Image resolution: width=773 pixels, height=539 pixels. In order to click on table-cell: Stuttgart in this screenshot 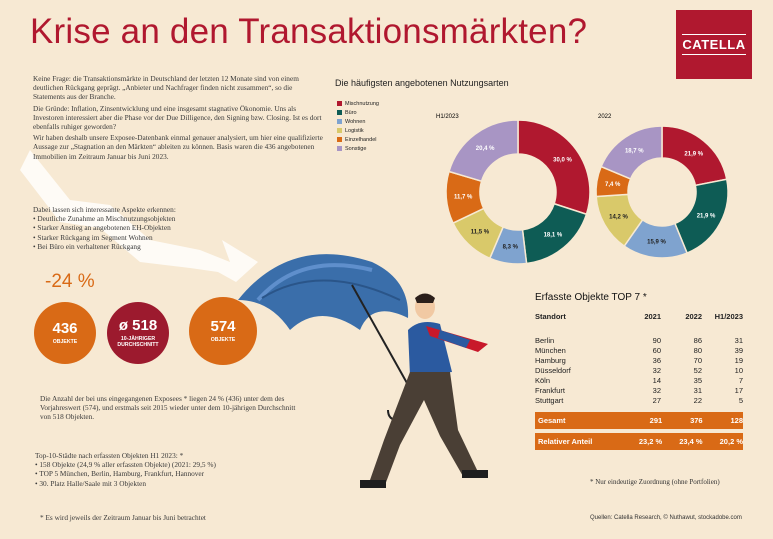, I will do `click(549, 400)`.